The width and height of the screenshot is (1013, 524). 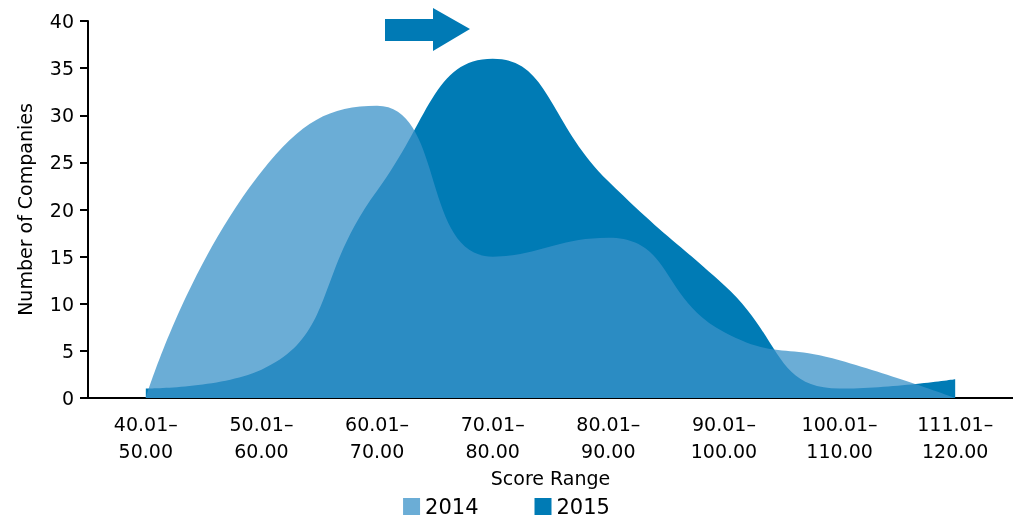 I want to click on legend-label: 2015, so click(x=583, y=506).